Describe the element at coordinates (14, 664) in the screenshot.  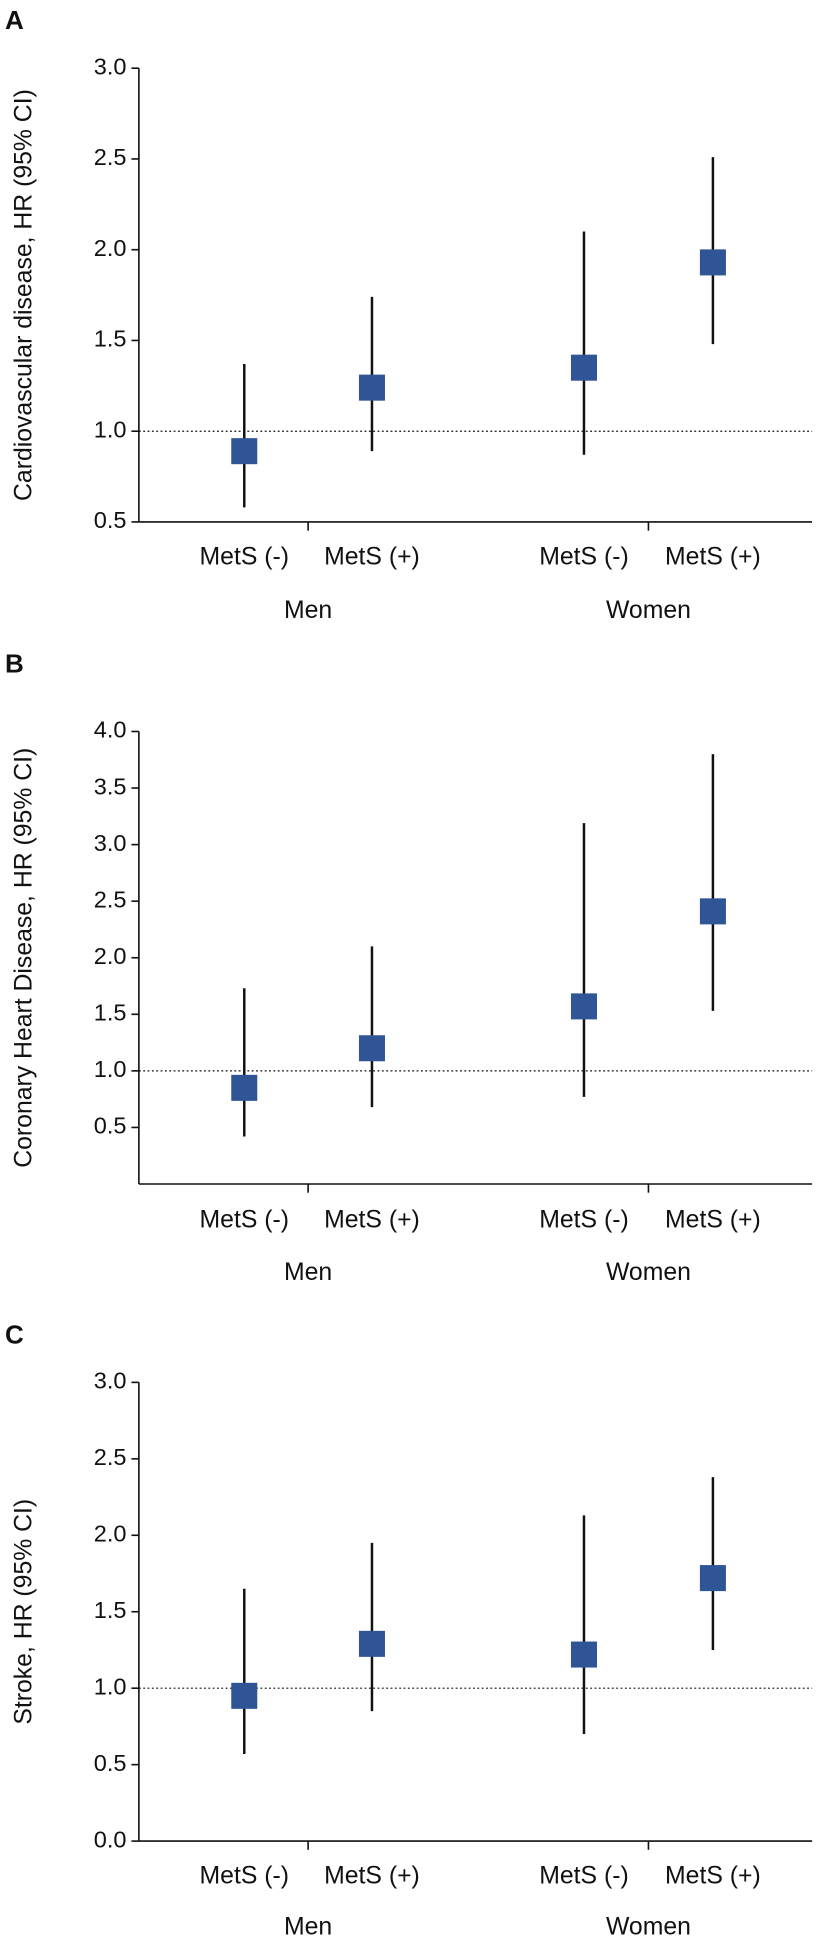
I see `panel-label: B` at that location.